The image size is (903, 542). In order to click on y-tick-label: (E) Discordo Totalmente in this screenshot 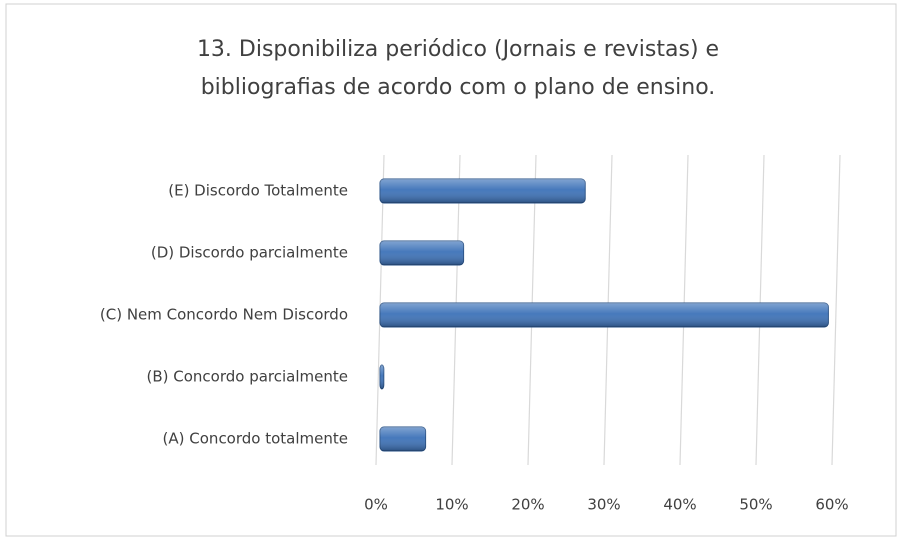, I will do `click(258, 191)`.